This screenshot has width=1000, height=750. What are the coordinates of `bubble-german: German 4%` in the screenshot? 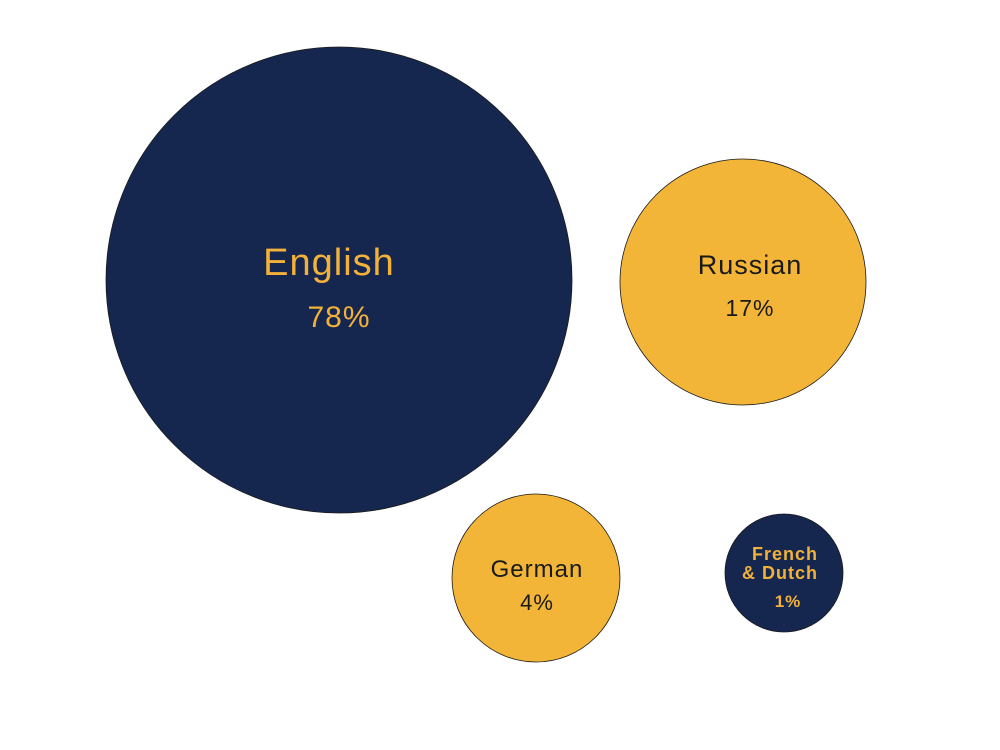 It's located at (536, 578).